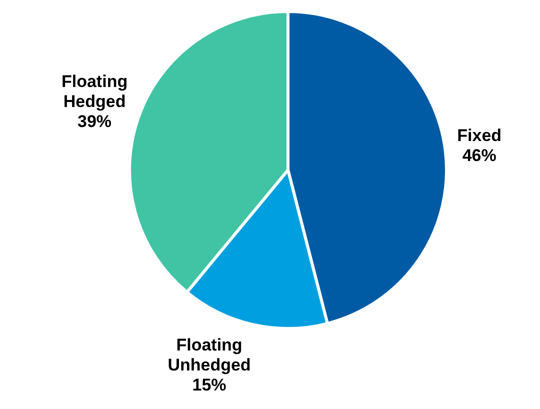  What do you see at coordinates (209, 384) in the screenshot?
I see `data-label: 15%` at bounding box center [209, 384].